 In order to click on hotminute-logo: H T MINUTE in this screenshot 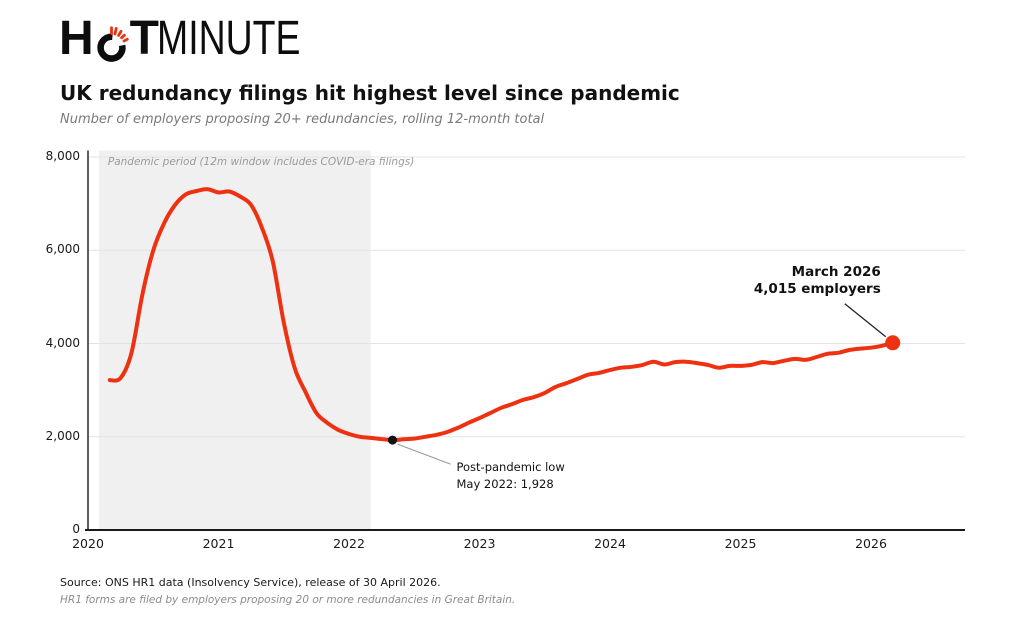, I will do `click(200, 38)`.